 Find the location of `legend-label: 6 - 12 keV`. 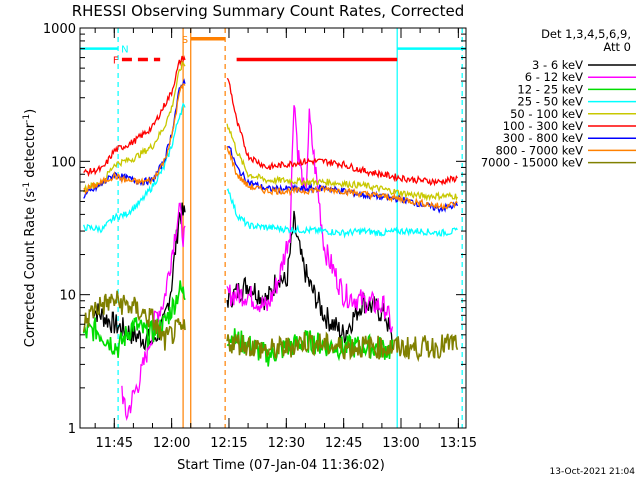

legend-label: 6 - 12 keV is located at coordinates (554, 77).